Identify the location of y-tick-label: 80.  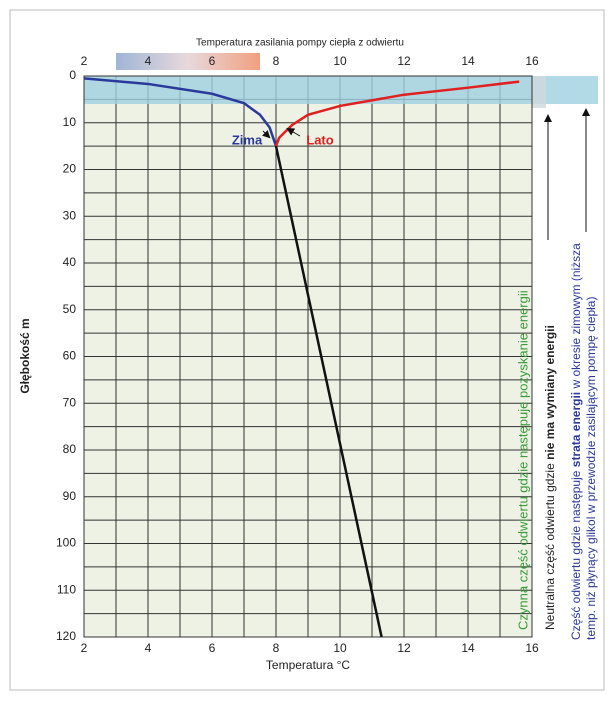
(70, 449).